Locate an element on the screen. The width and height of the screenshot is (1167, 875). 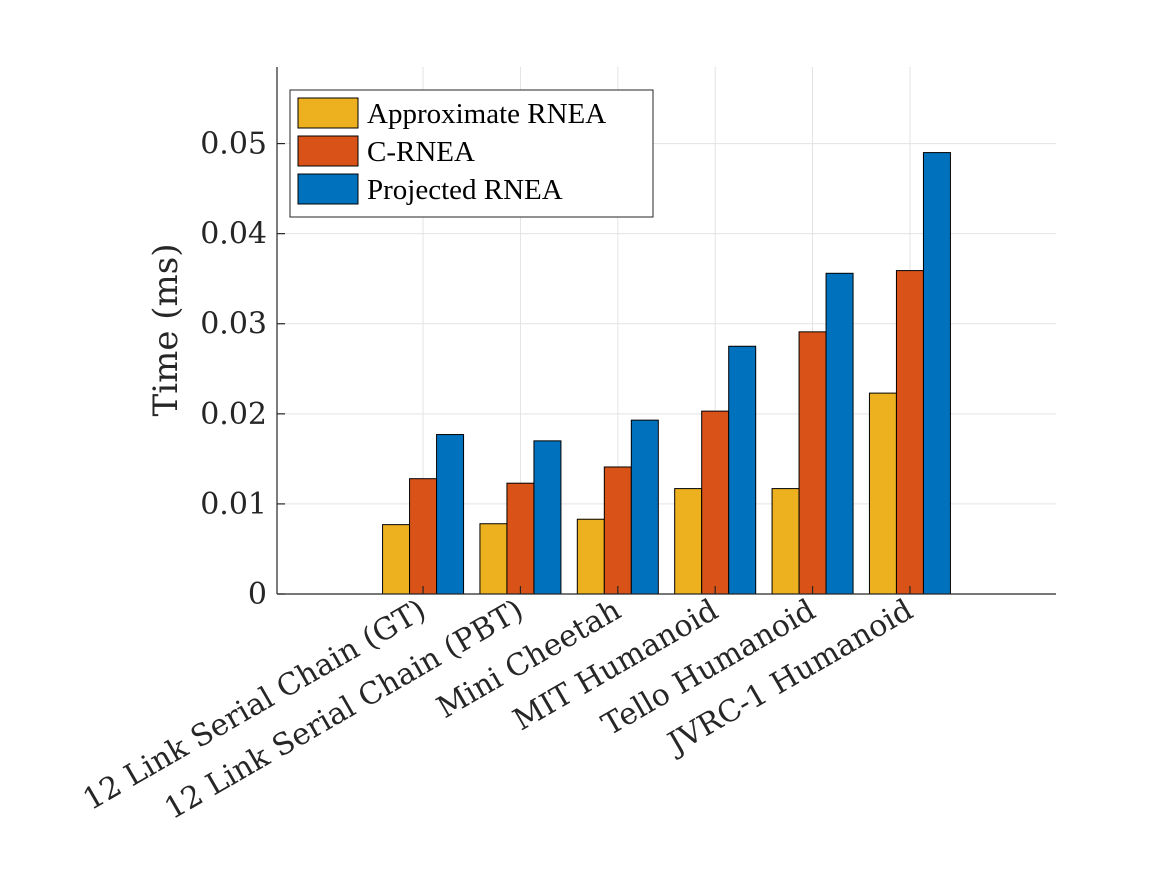
legend: Approximate RNEA C-RNEA Projected RNEA is located at coordinates (471, 153).